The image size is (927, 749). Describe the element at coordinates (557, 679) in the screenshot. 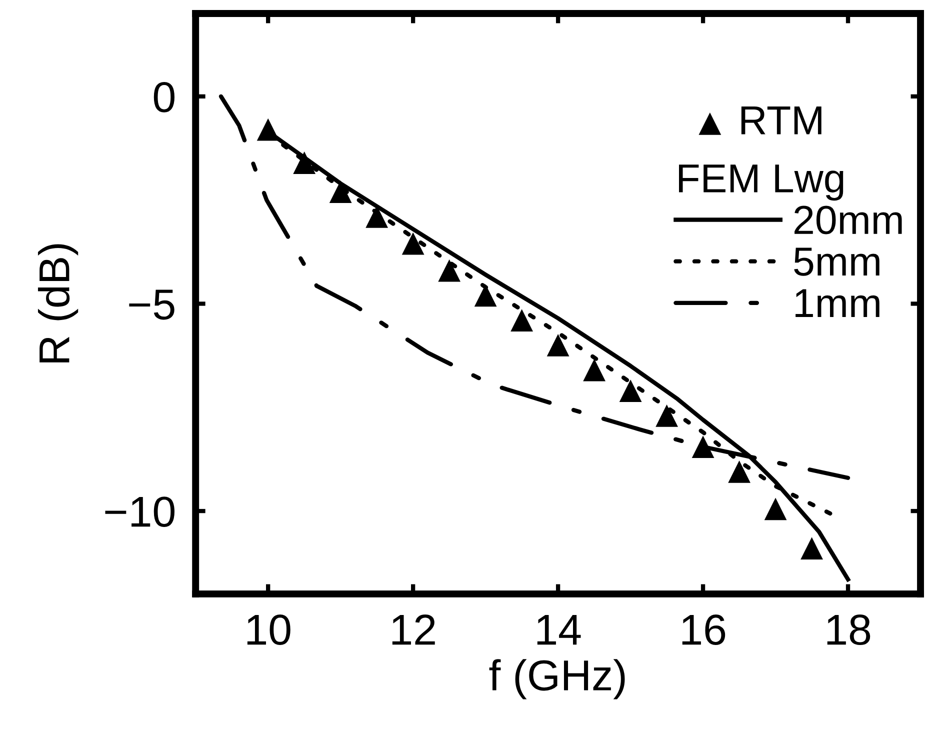

I see `x-axis-title: f (GHz)` at that location.